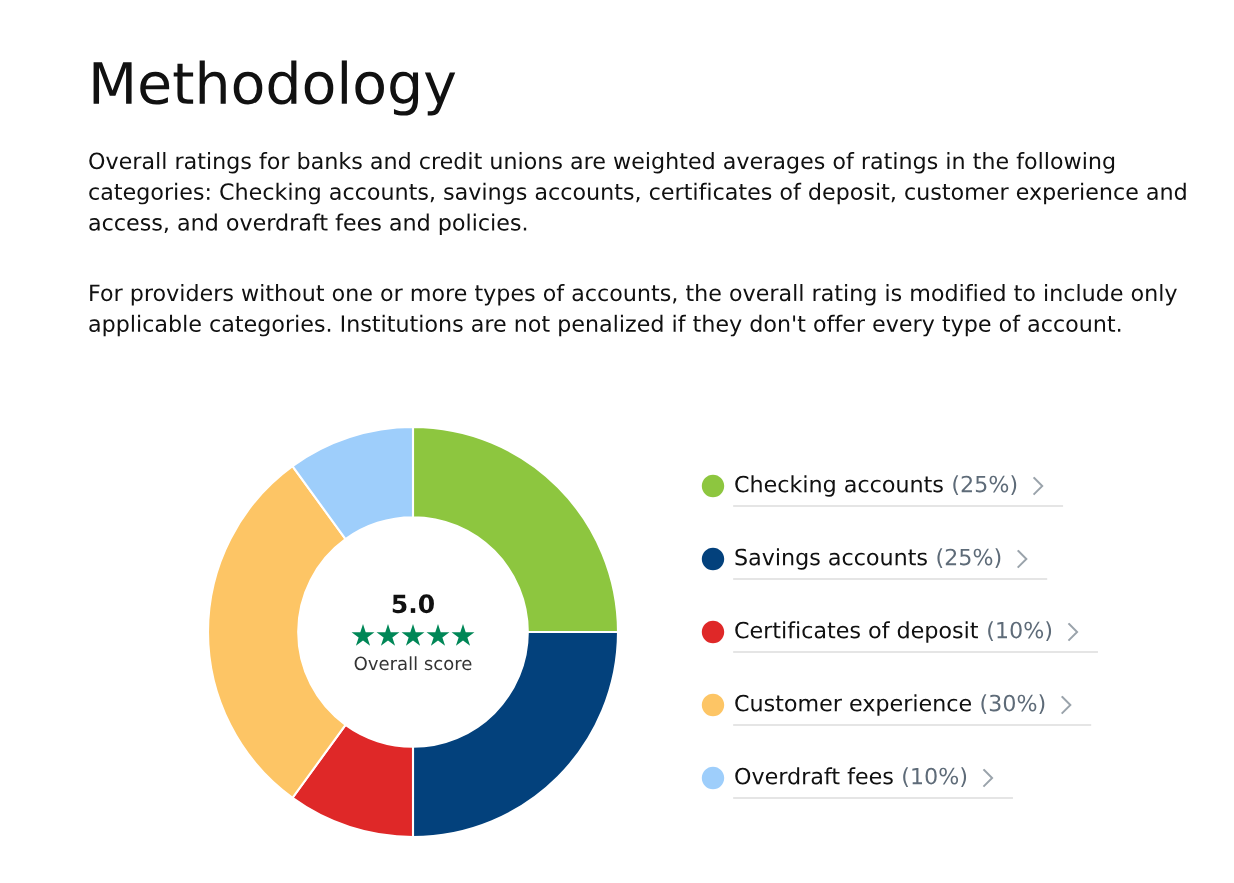 Image resolution: width=1234 pixels, height=883 pixels. What do you see at coordinates (1013, 704) in the screenshot?
I see `data-label: (30%)` at bounding box center [1013, 704].